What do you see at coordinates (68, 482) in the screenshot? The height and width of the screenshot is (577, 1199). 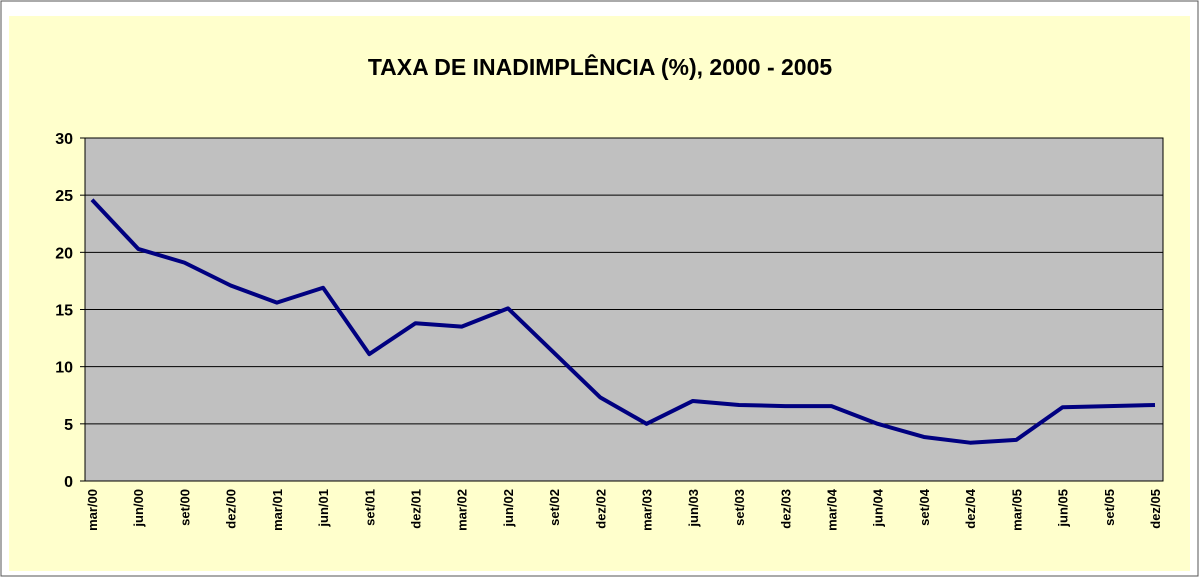 I see `y-tick-label: 0` at bounding box center [68, 482].